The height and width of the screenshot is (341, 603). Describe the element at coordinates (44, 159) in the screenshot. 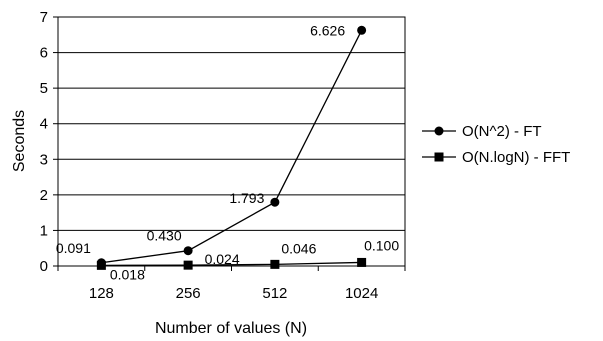

I see `y-tick-label: 3` at that location.